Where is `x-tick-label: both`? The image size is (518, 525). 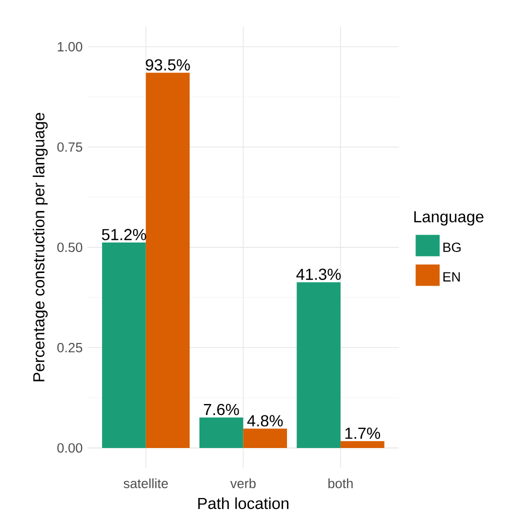
x-tick-label: both is located at coordinates (340, 483).